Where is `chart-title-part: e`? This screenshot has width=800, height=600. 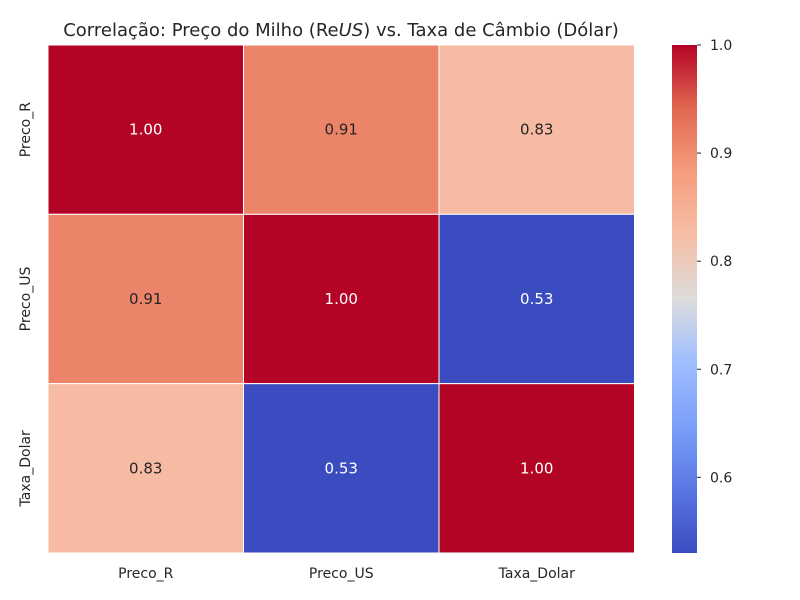 chart-title-part: e is located at coordinates (333, 30).